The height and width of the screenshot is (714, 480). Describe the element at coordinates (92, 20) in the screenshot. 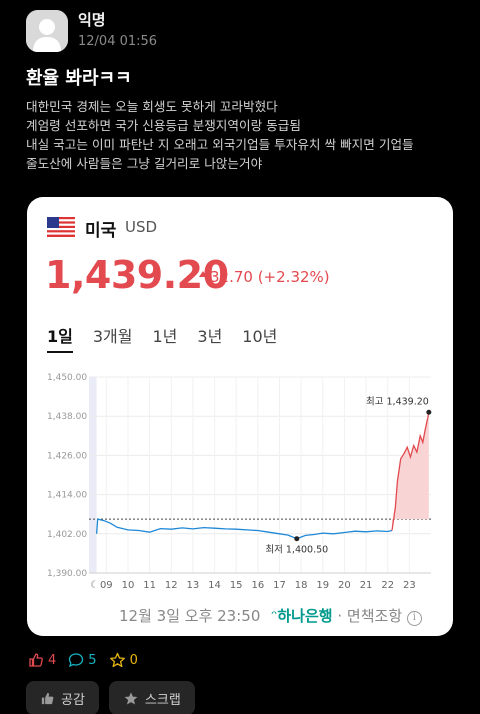

I see `author-name: 익명` at that location.